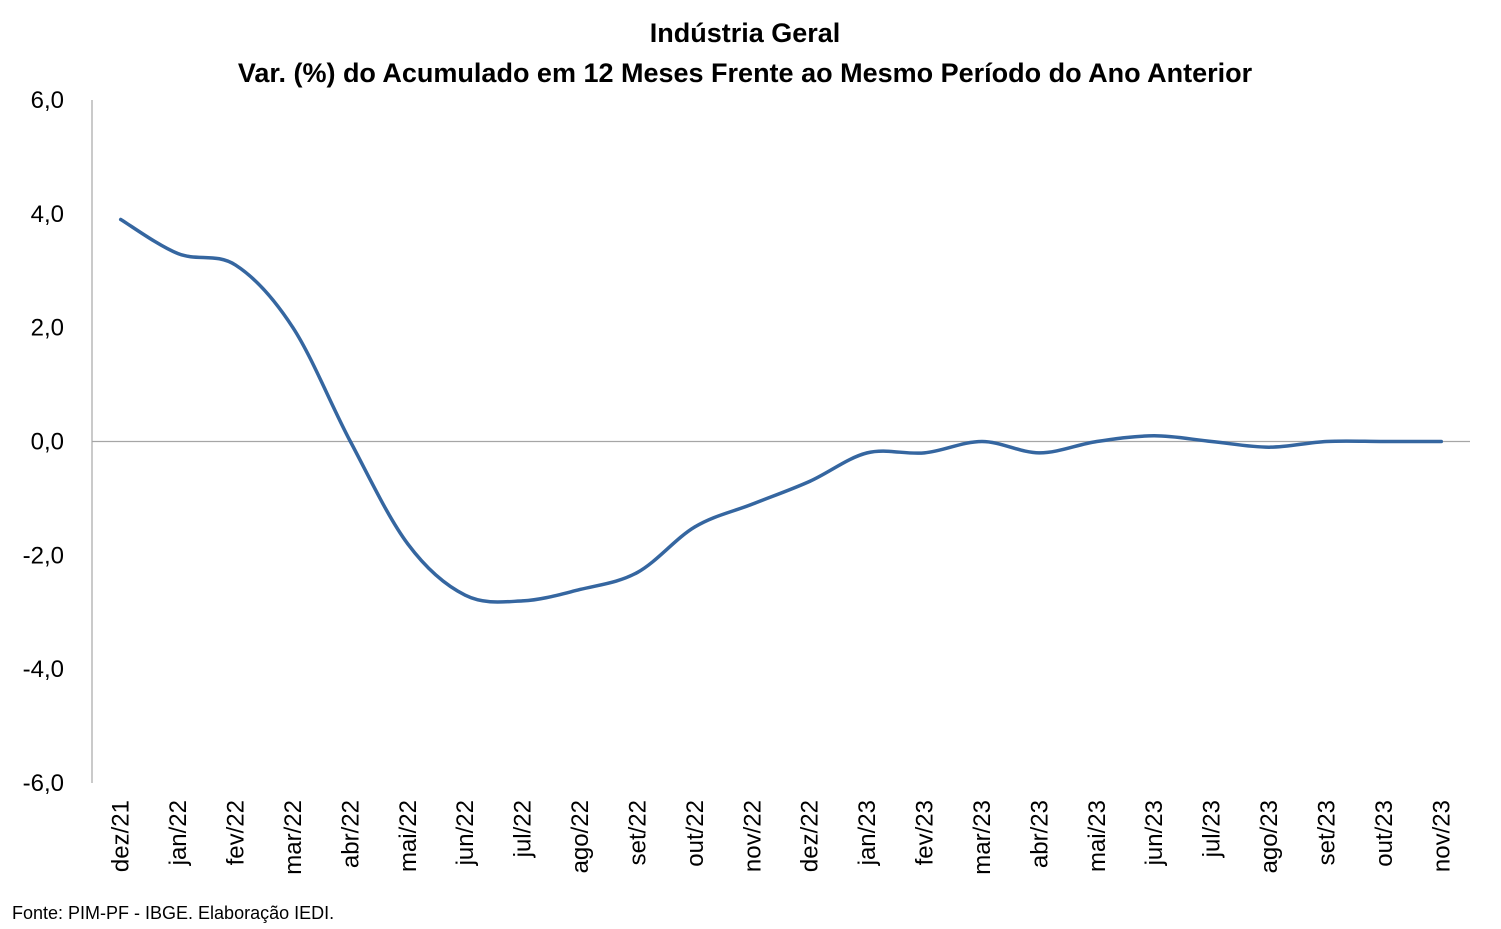 This screenshot has height=929, width=1501. What do you see at coordinates (1154, 833) in the screenshot?
I see `x-tick-label: jun/23` at bounding box center [1154, 833].